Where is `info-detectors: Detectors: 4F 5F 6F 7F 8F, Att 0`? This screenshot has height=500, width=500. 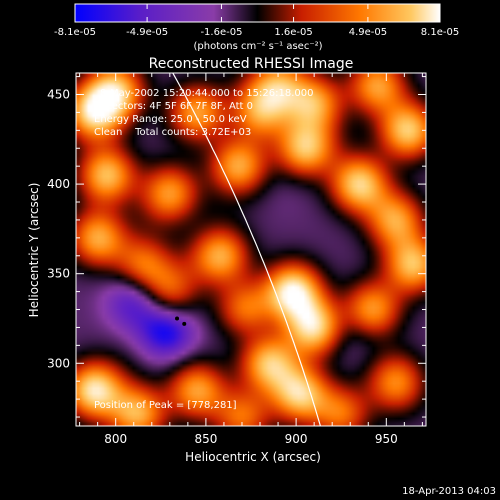
info-detectors: Detectors: 4F 5F 6F 7F 8F, Att 0 is located at coordinates (173, 106).